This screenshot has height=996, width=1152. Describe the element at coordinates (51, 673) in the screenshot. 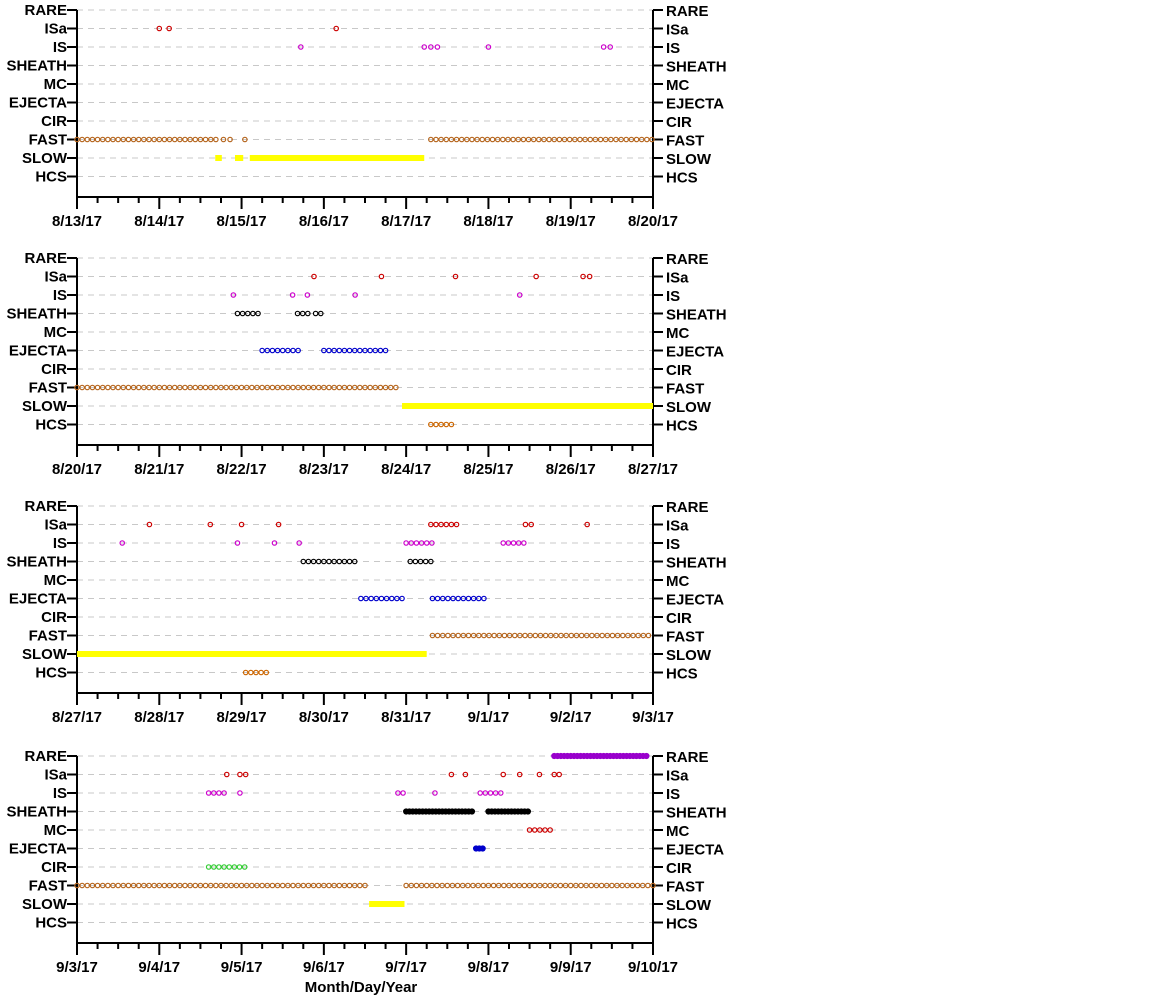

I see `y-label-left: HCS` at that location.